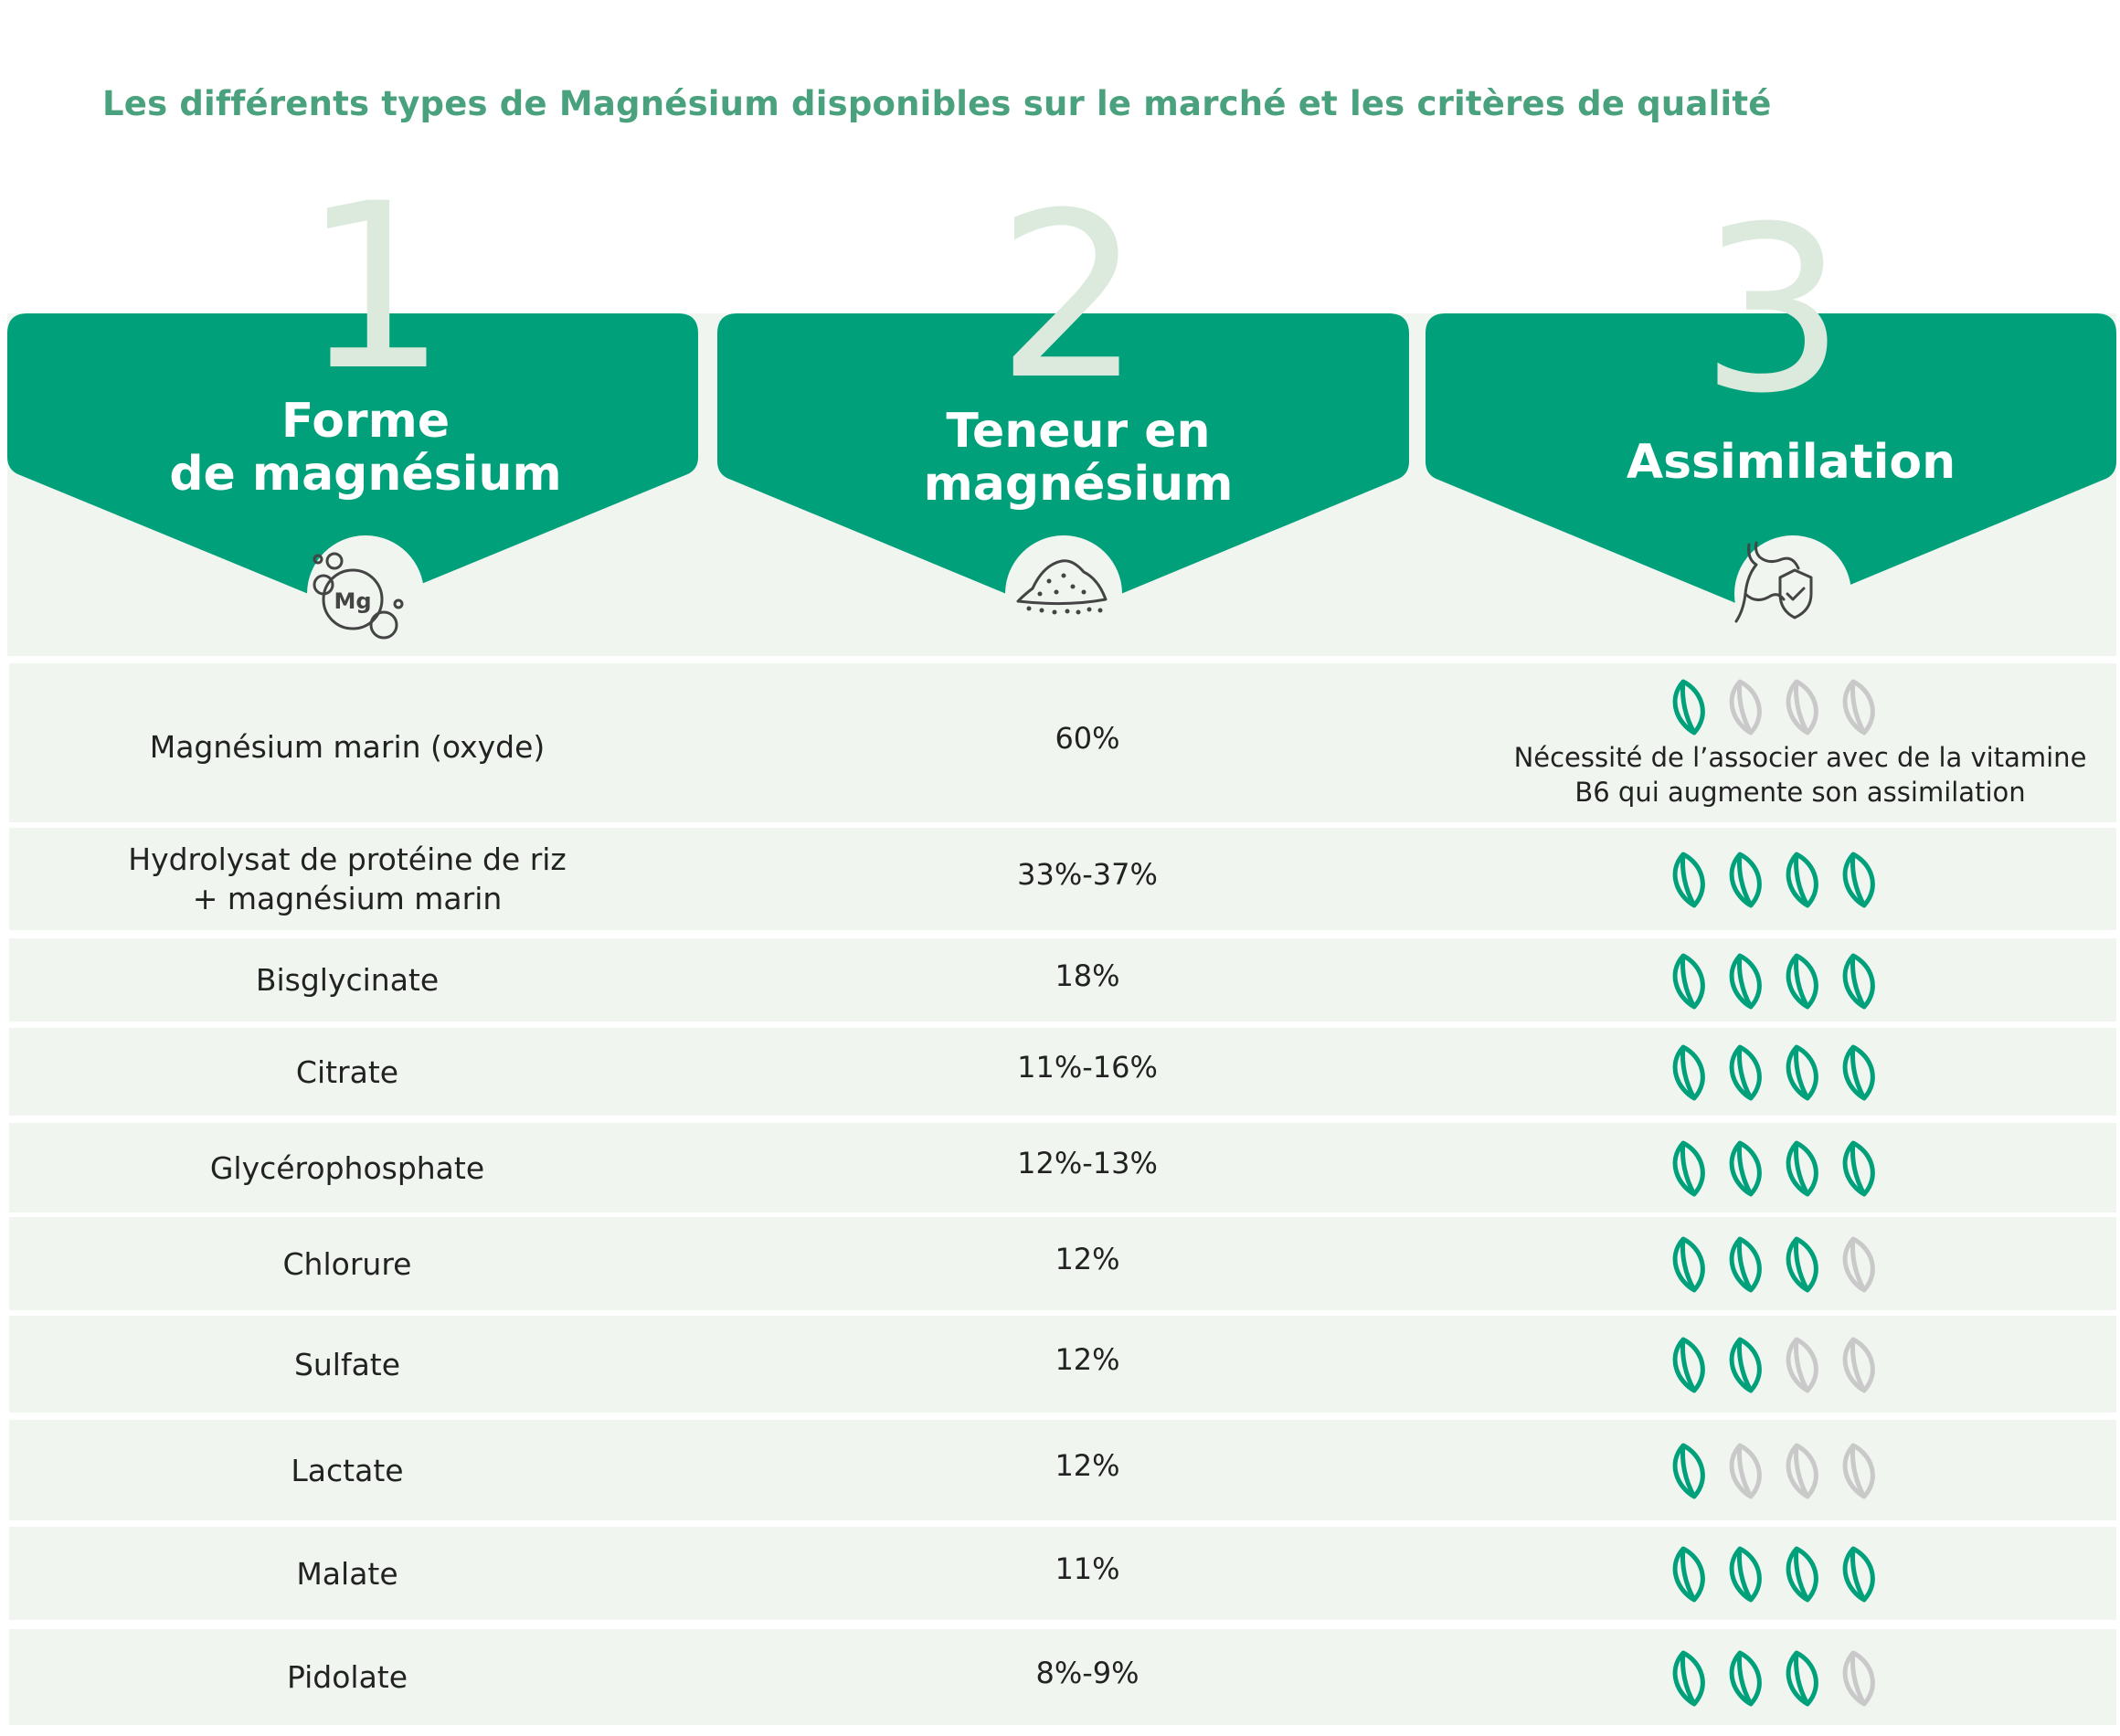  Describe the element at coordinates (365, 421) in the screenshot. I see `column-label-1-line1: Forme` at that location.